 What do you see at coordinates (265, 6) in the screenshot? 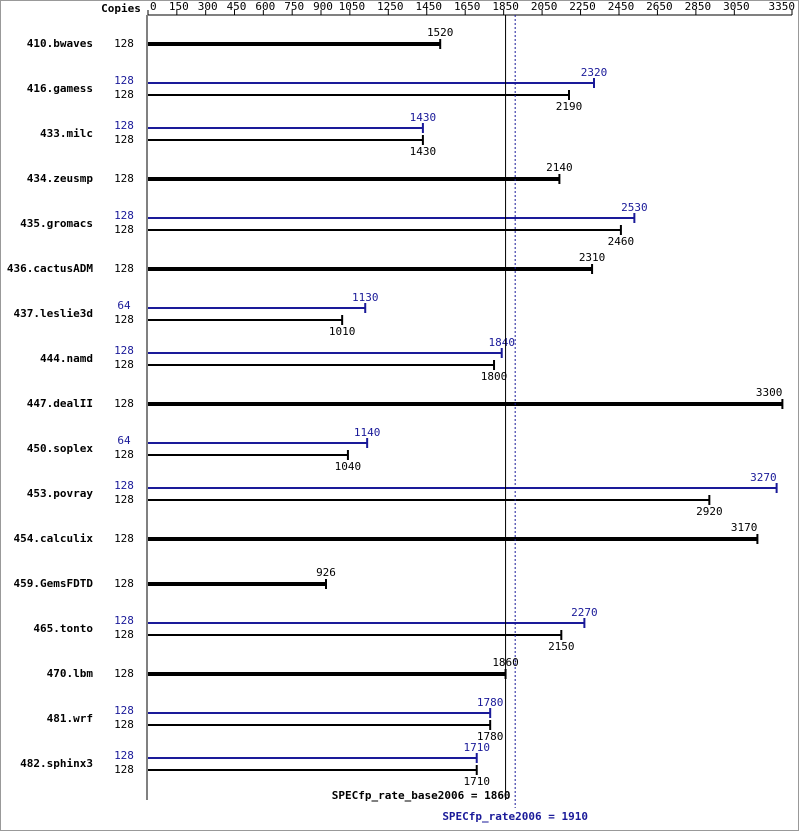
I see `x-tick-label: 600` at bounding box center [265, 6].